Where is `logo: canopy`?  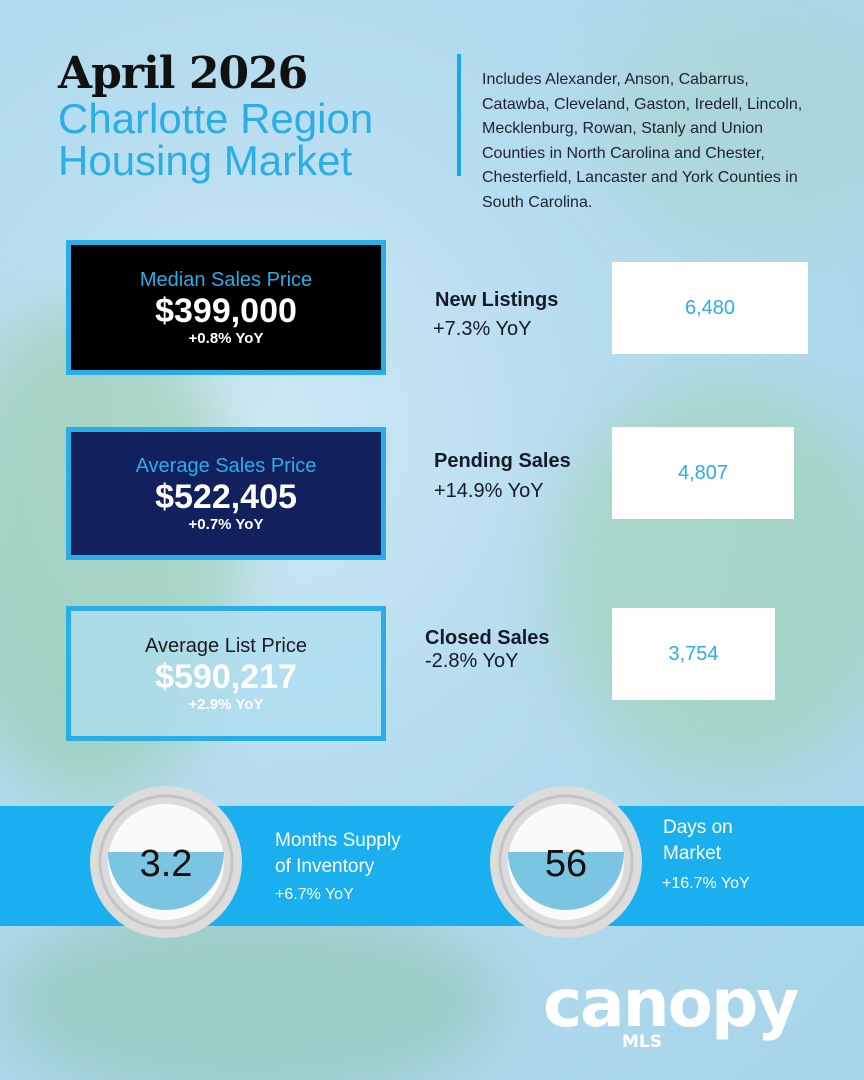 logo: canopy is located at coordinates (671, 1003).